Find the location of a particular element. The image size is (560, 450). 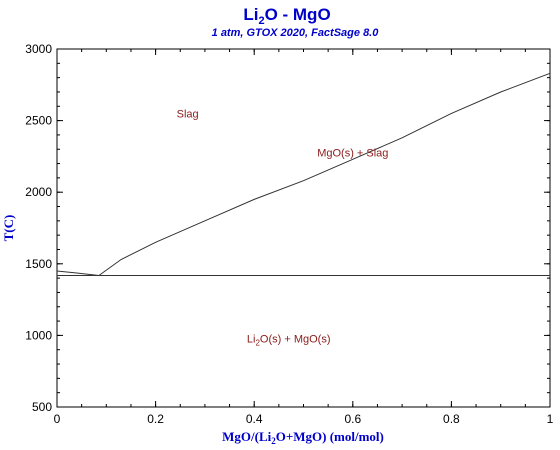

region-label: Li2O(s) + MgO(s) is located at coordinates (289, 341).